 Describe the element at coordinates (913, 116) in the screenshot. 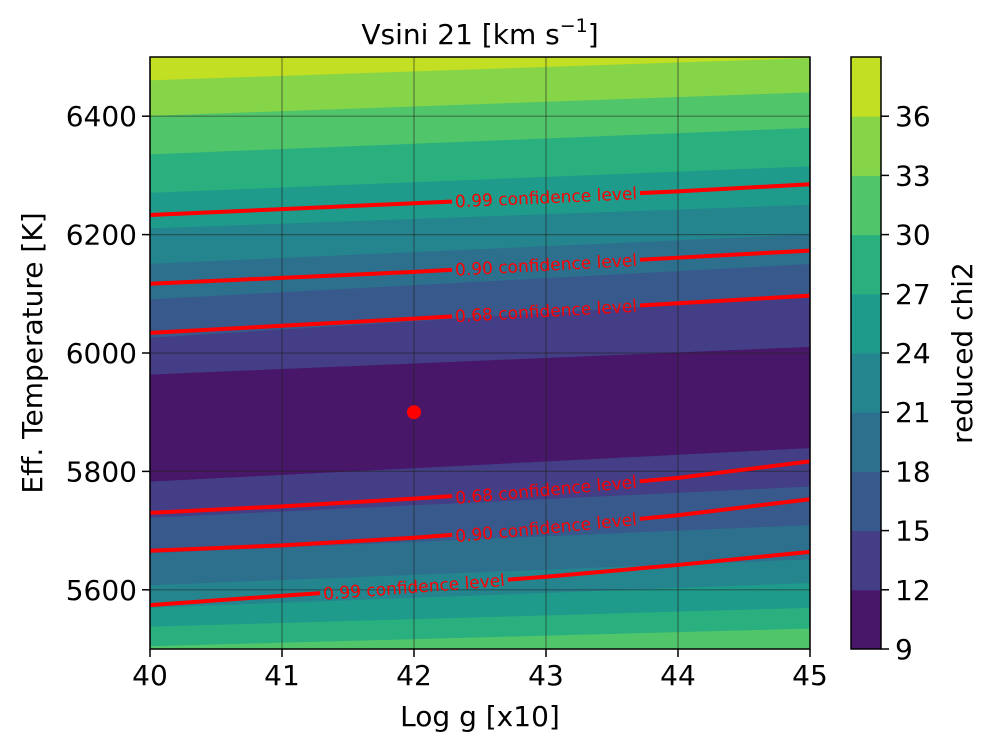

I see `colorbar-tick-label: 36` at that location.